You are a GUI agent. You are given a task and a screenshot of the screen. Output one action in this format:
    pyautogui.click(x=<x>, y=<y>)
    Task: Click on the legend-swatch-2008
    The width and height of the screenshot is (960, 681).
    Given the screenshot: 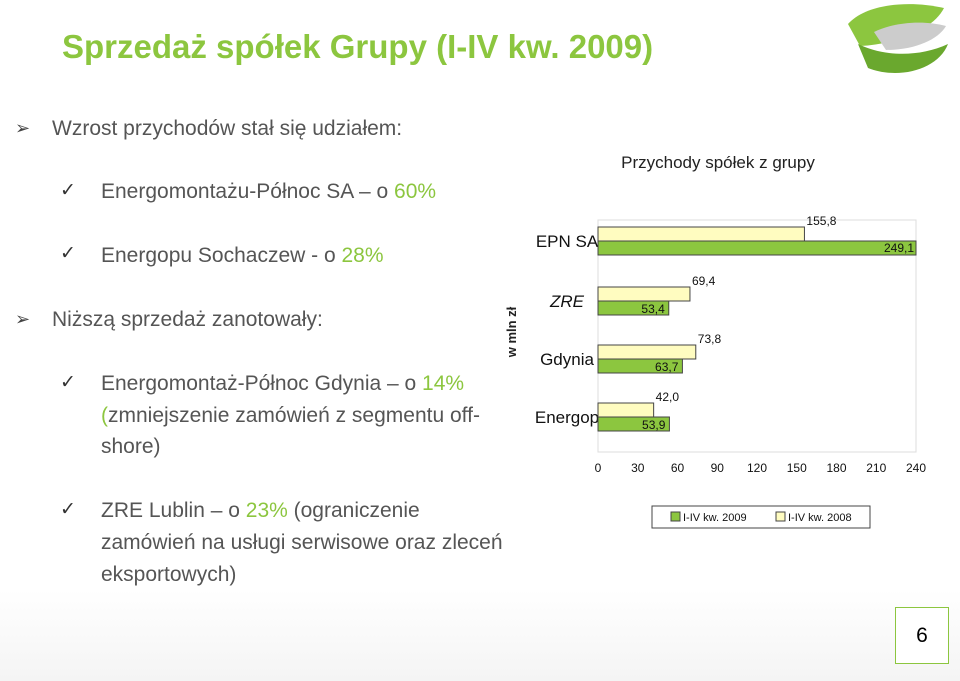 What is the action you would take?
    pyautogui.click(x=780, y=516)
    